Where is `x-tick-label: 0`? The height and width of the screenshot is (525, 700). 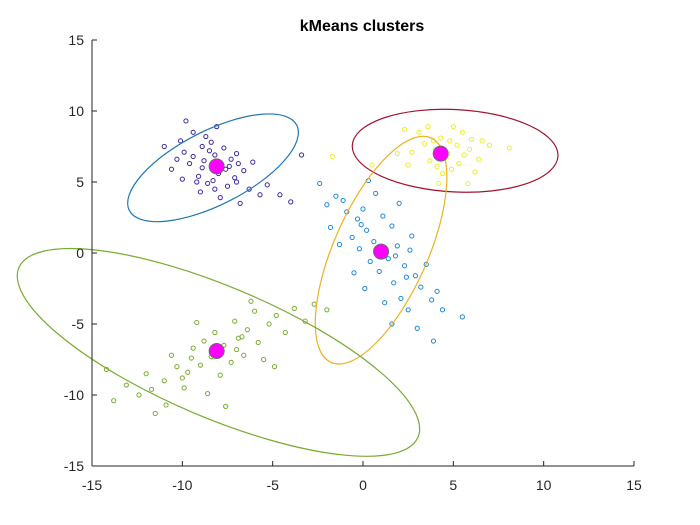
x-tick-label: 0 is located at coordinates (363, 485).